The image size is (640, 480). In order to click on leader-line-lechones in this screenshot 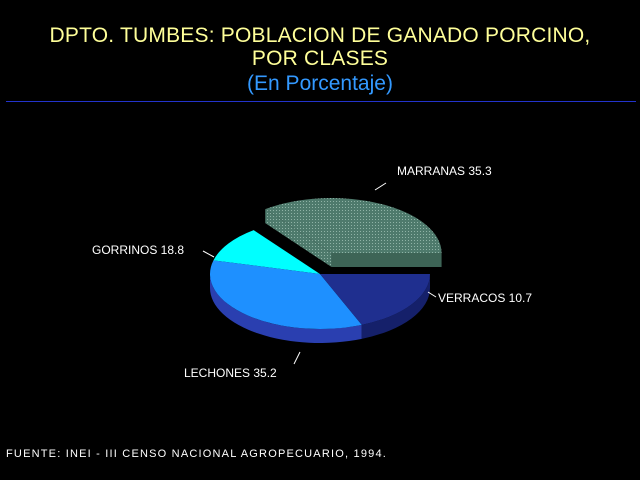, I will do `click(297, 358)`.